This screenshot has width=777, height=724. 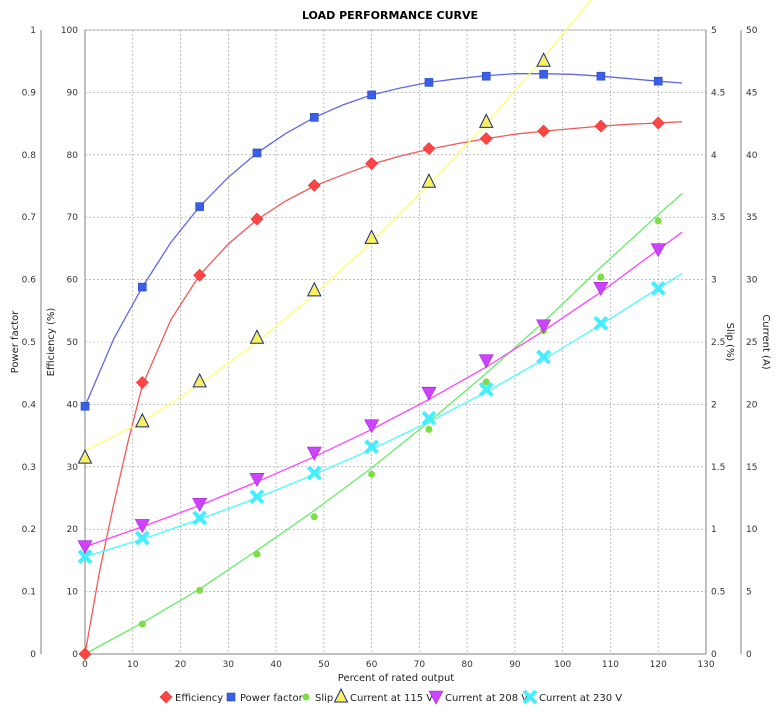 What do you see at coordinates (714, 156) in the screenshot?
I see `slip-tick-label: 4` at bounding box center [714, 156].